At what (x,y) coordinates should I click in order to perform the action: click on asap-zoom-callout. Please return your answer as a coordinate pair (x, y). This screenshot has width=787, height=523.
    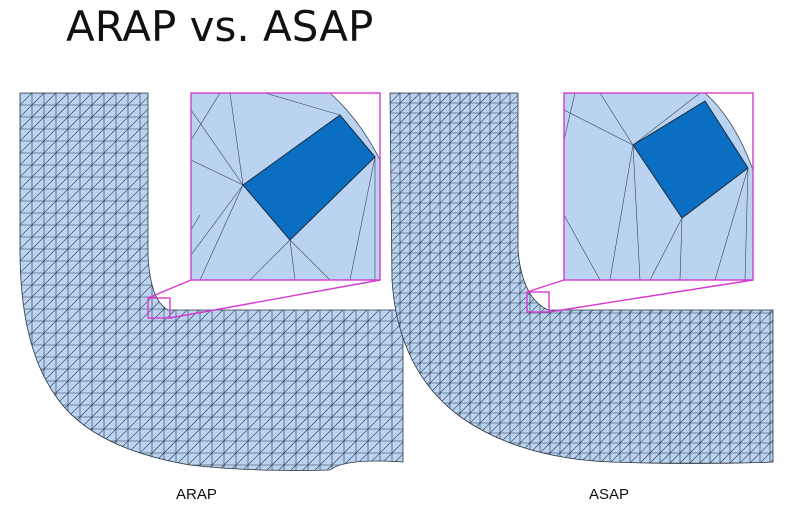
    Looking at the image, I should click on (640, 296).